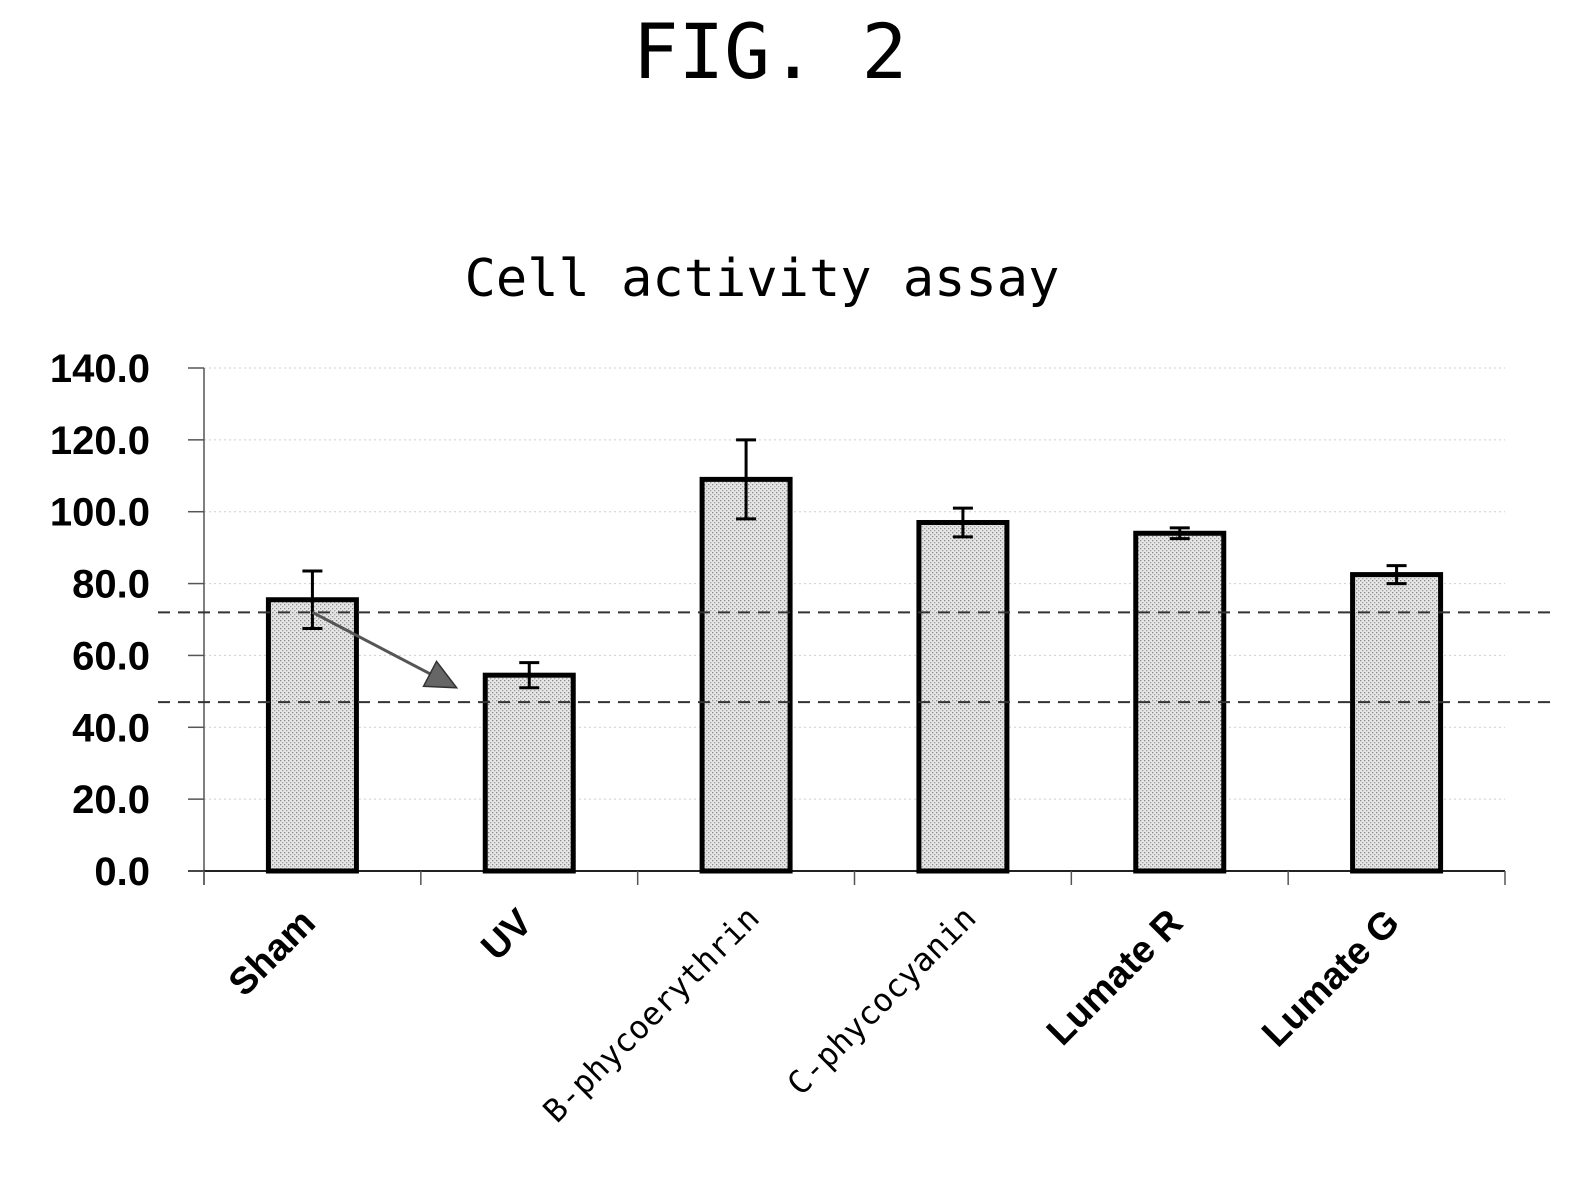 This screenshot has width=1589, height=1187. Describe the element at coordinates (100, 513) in the screenshot. I see `y-tick-label: 100.0` at that location.